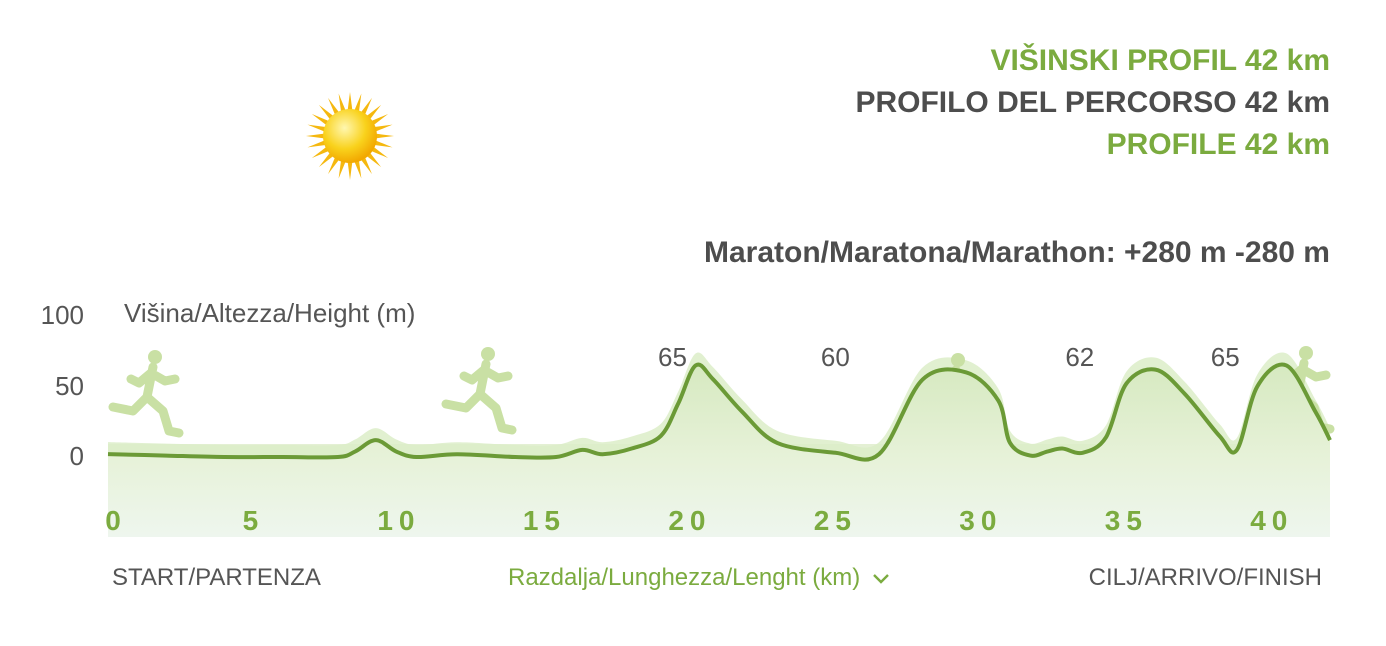 This screenshot has height=646, width=1386. What do you see at coordinates (116, 520) in the screenshot?
I see `x-tick-label: 0` at bounding box center [116, 520].